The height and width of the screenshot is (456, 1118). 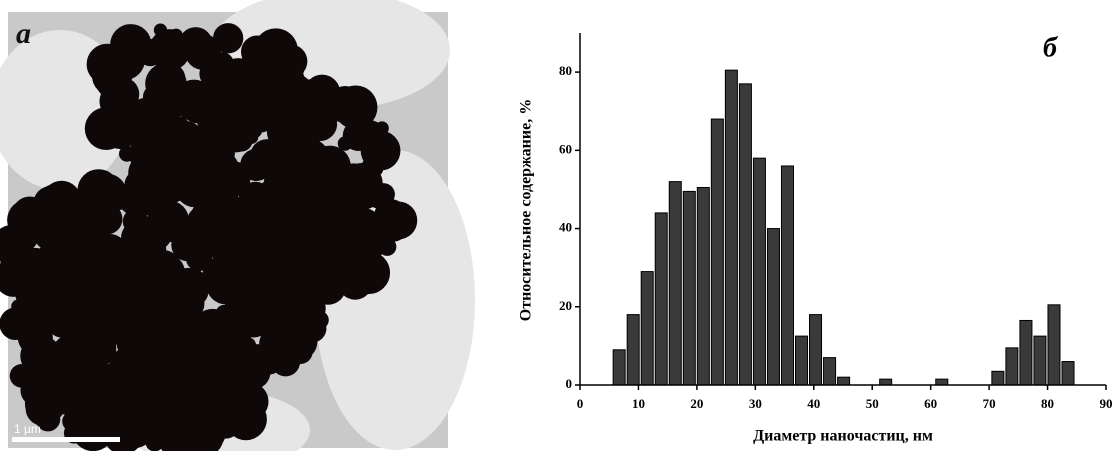 I want to click on x-tick-label: 30, so click(x=755, y=403).